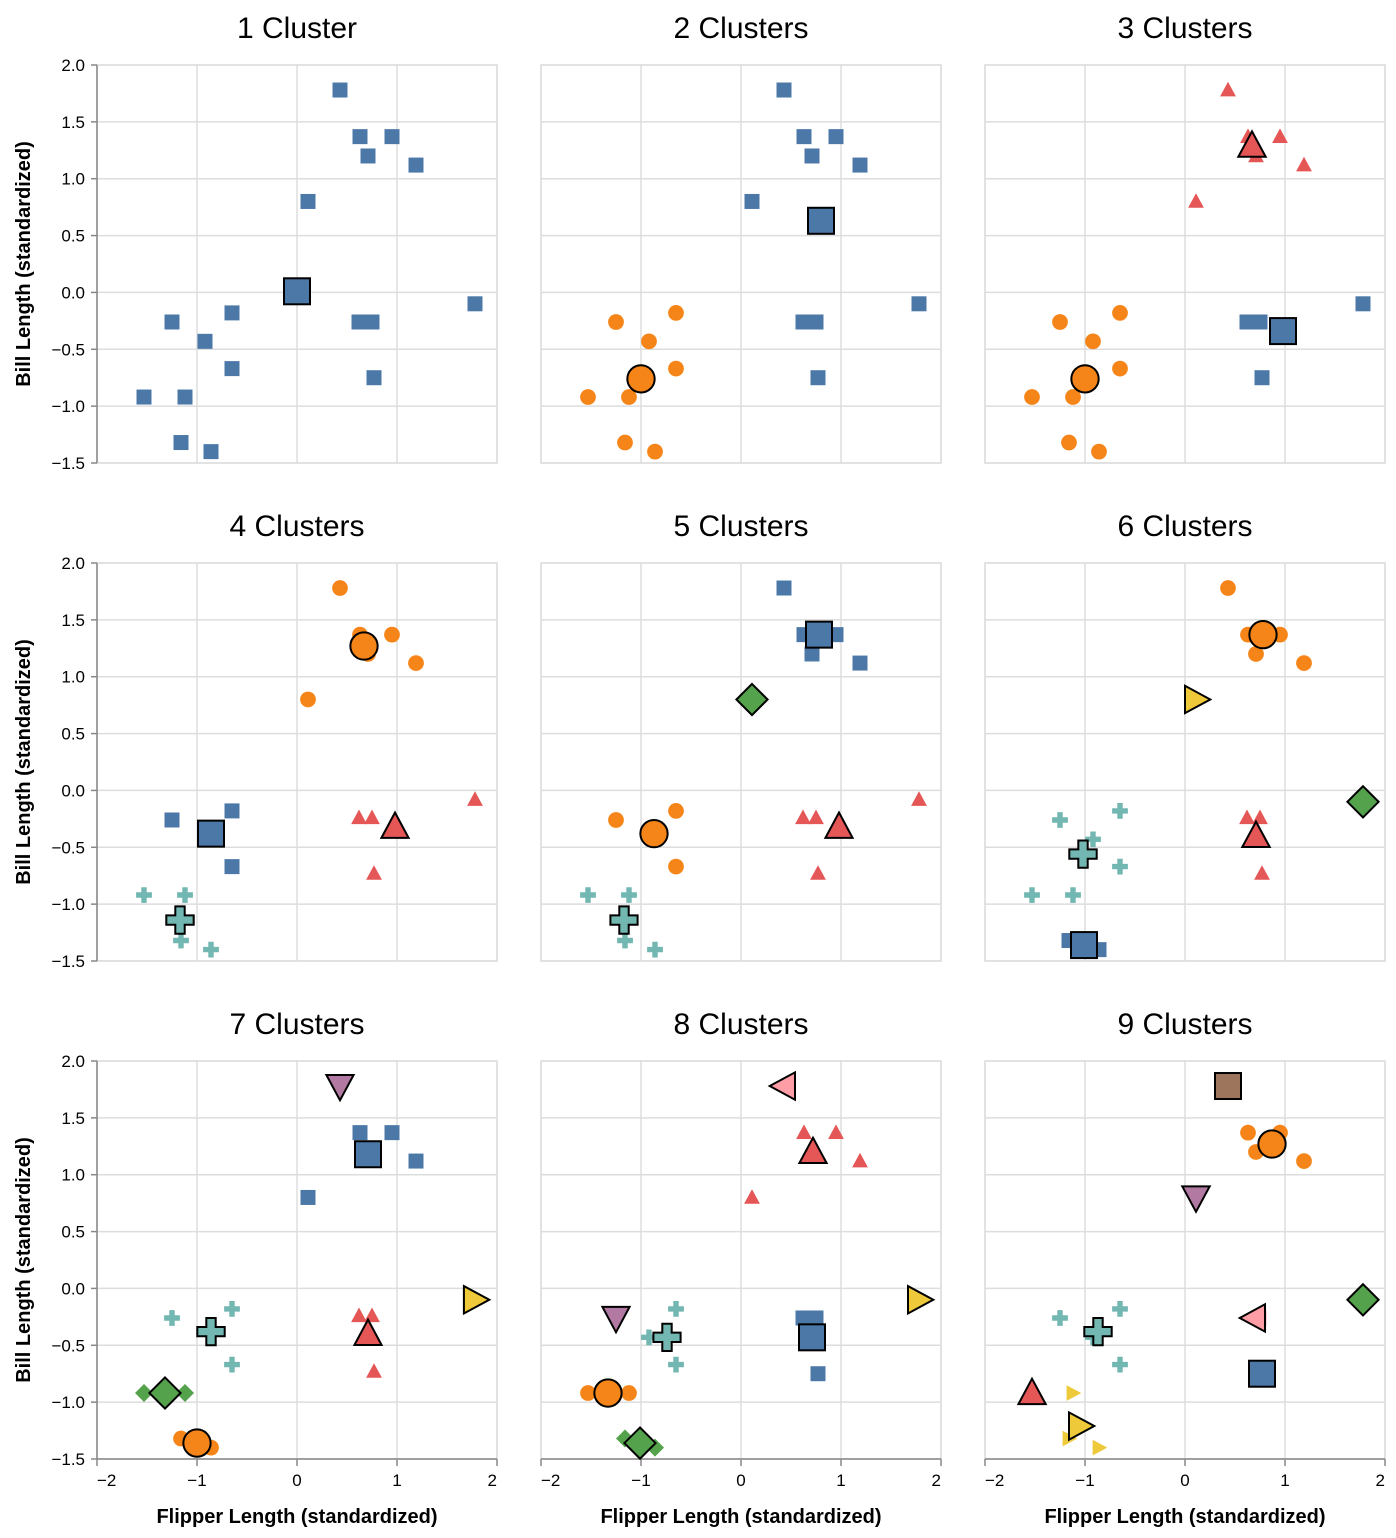 The image size is (1396, 1538). Describe the element at coordinates (196, 1480) in the screenshot. I see `x-tick-label: −1` at that location.